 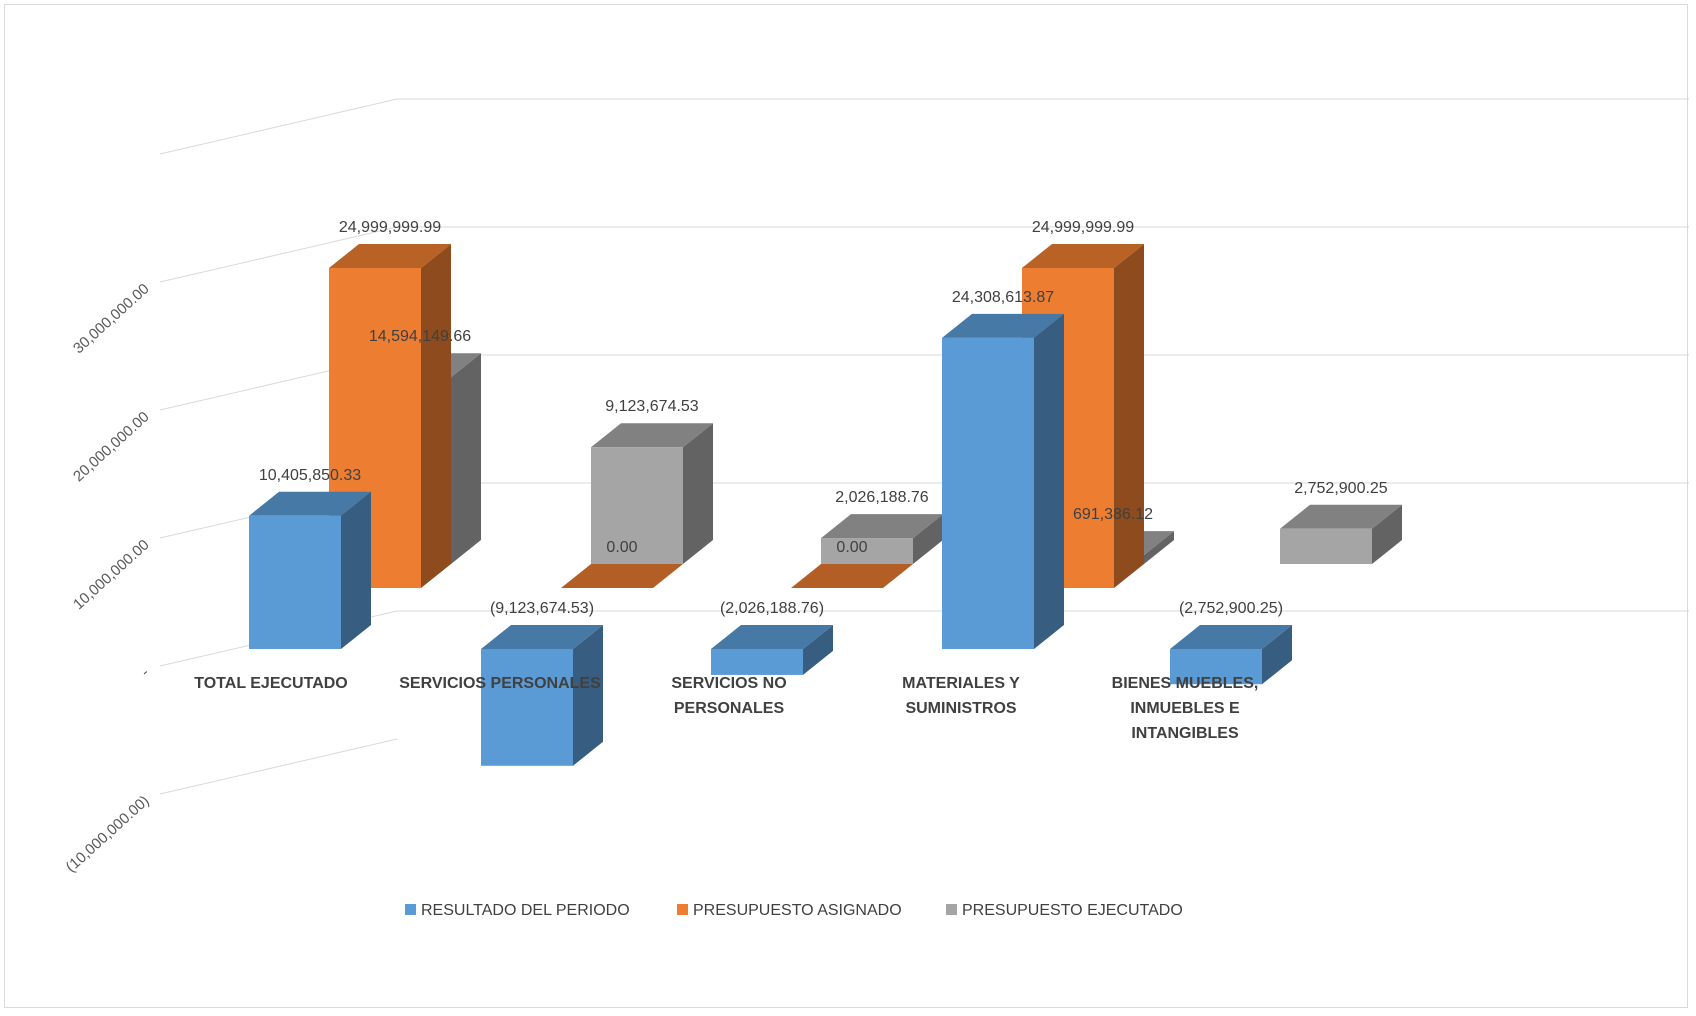 What do you see at coordinates (390, 227) in the screenshot?
I see `data-label-1-0: 24,999,999.99` at bounding box center [390, 227].